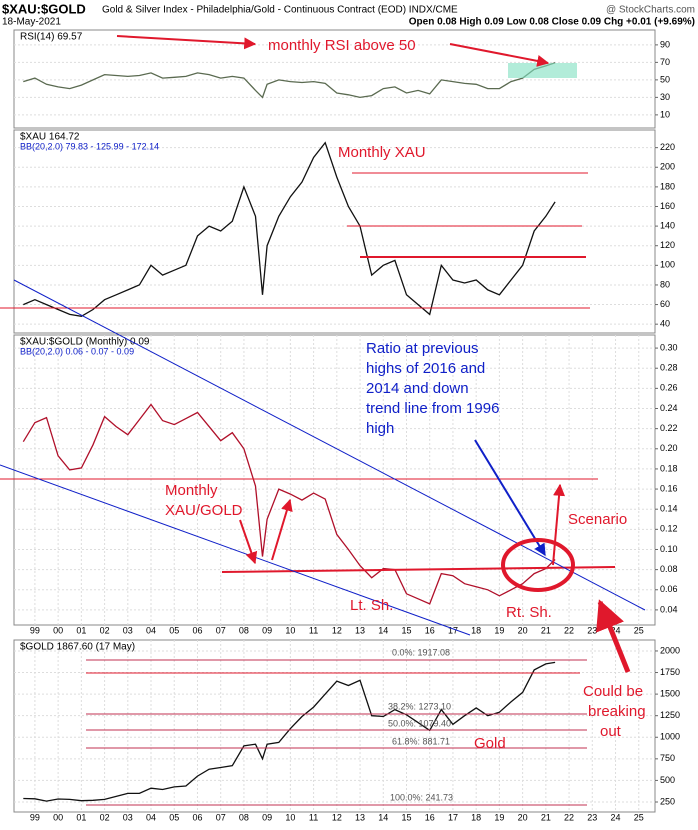 The width and height of the screenshot is (698, 830). What do you see at coordinates (669, 468) in the screenshot?
I see `y-tick-label: 0.18` at bounding box center [669, 468].